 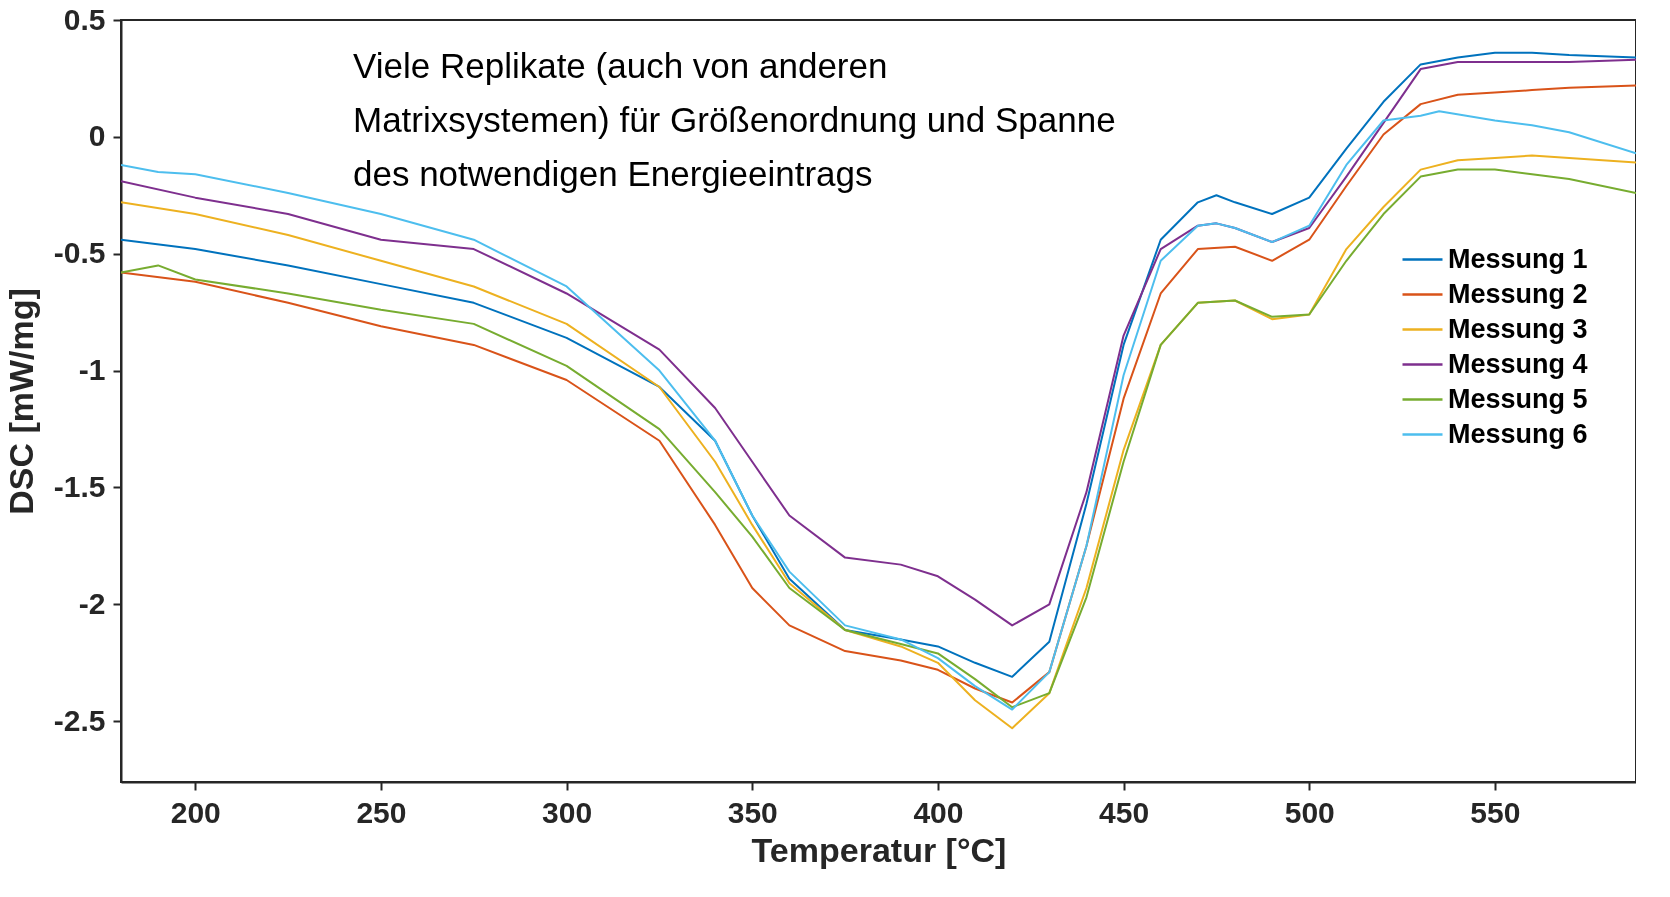 I want to click on y-tick-label: -2, so click(x=92, y=603).